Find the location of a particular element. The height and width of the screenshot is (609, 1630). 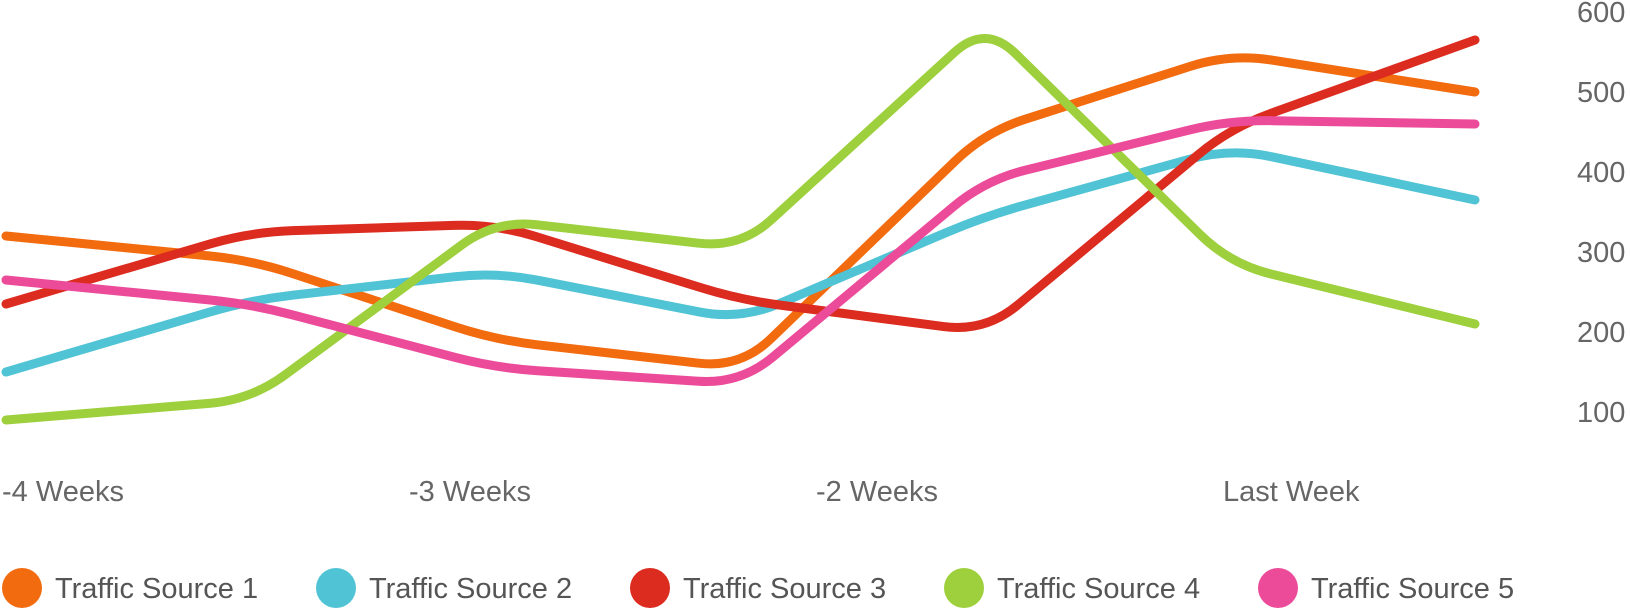

legend-item-3: Traffic Source 3 is located at coordinates (758, 588).